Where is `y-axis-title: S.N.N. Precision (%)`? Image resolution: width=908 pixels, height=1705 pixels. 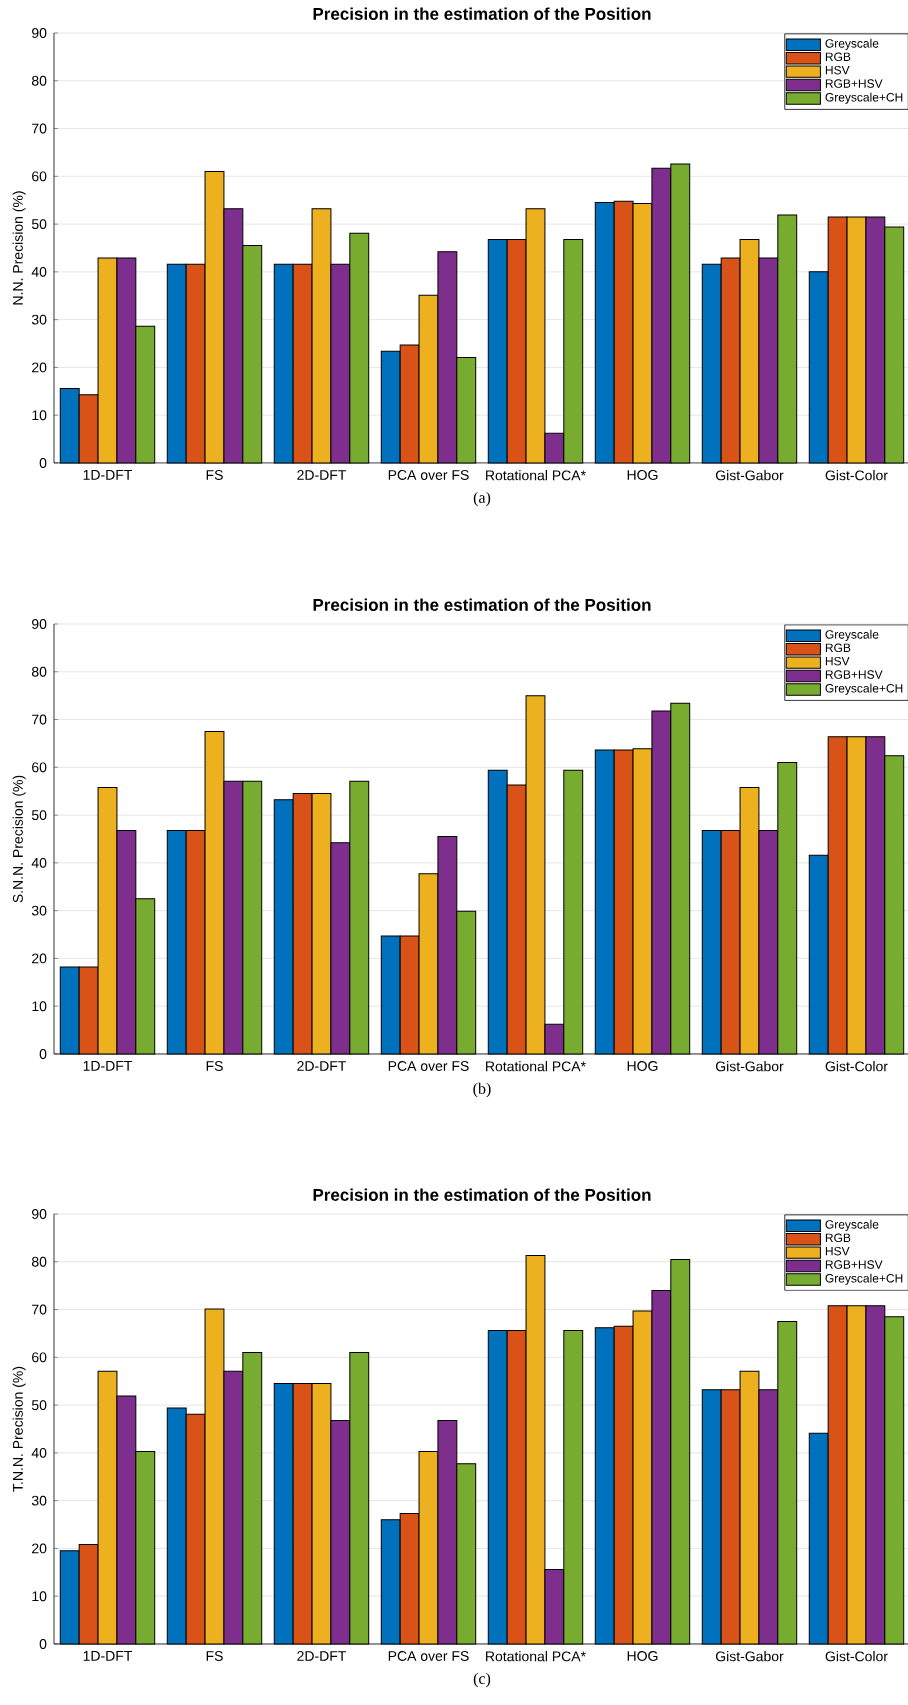 y-axis-title: S.N.N. Precision (%) is located at coordinates (19, 839).